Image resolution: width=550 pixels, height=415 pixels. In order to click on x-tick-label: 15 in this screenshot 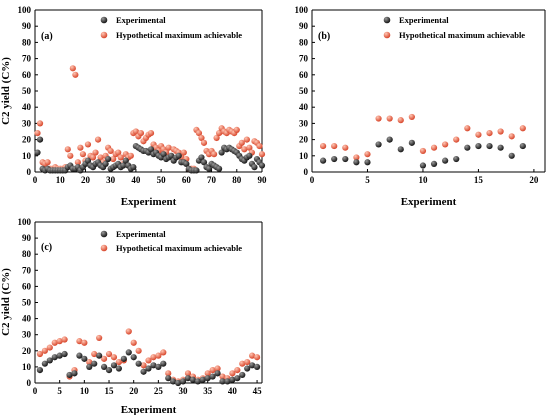, I will do `click(110, 391)`.